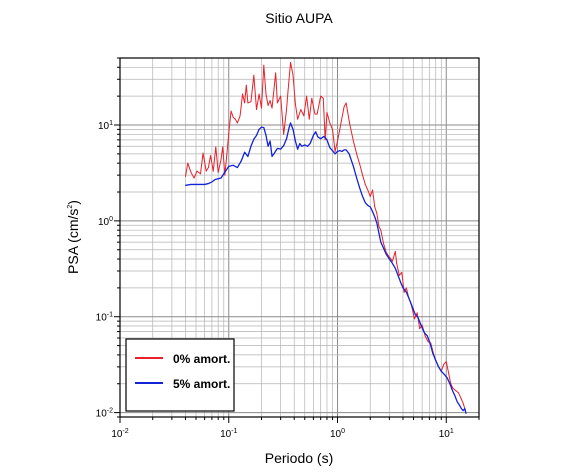 The height and width of the screenshot is (475, 586). Describe the element at coordinates (105, 222) in the screenshot. I see `y-tick-label: 100` at that location.